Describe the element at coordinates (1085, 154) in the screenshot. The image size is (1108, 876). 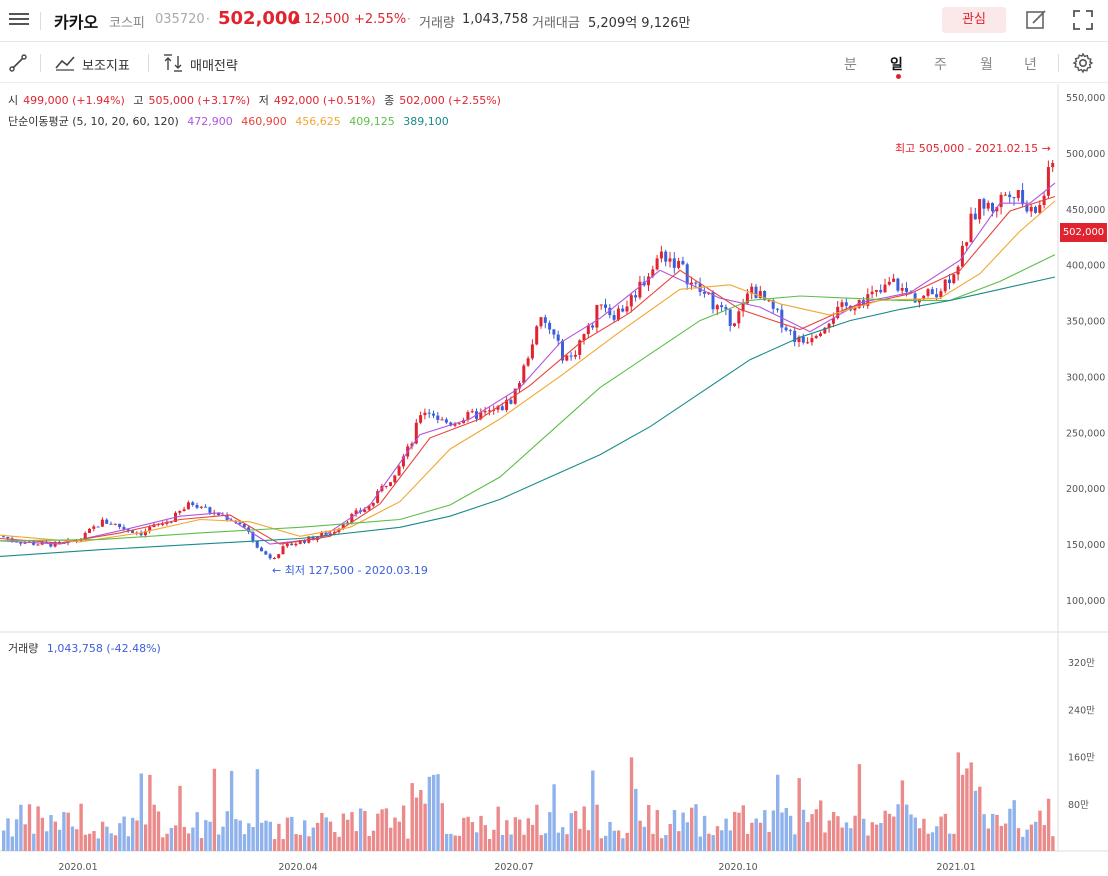
I see `price-tick-label: 500,000` at that location.